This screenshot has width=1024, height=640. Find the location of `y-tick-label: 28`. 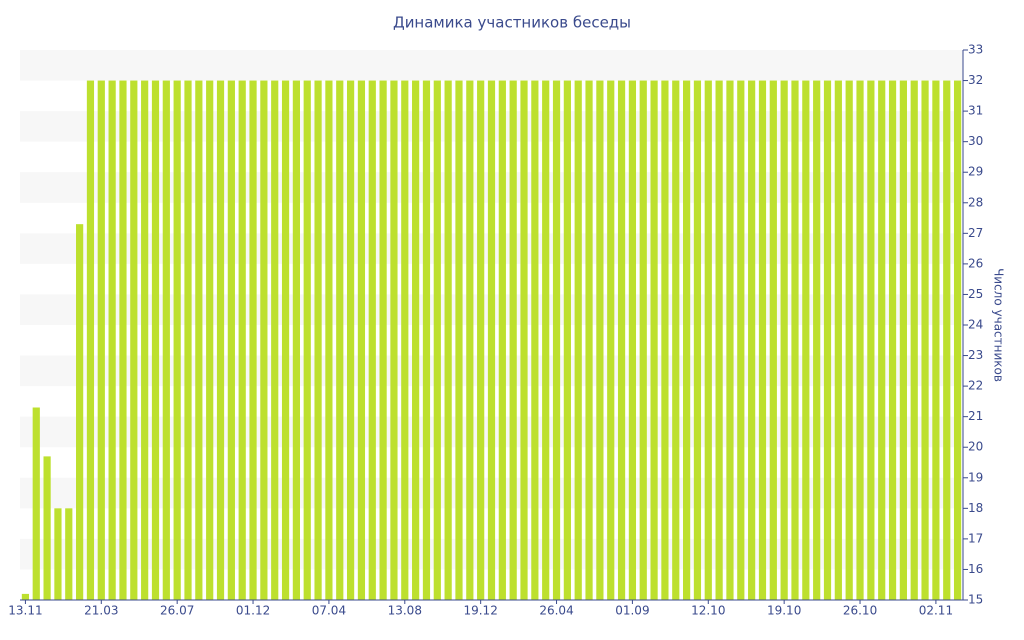

y-tick-label: 28 is located at coordinates (975, 202).